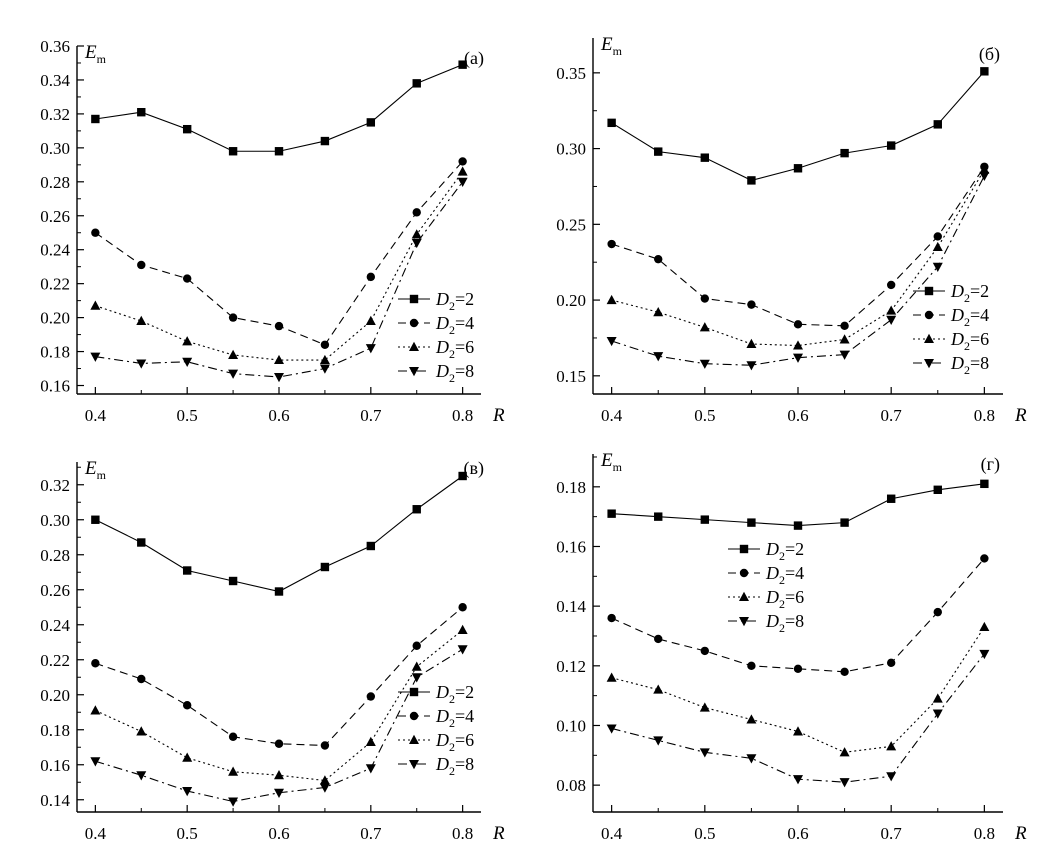 This screenshot has height=859, width=1050. What do you see at coordinates (612, 415) in the screenshot?
I see `x-tick-label: 0.4` at bounding box center [612, 415].